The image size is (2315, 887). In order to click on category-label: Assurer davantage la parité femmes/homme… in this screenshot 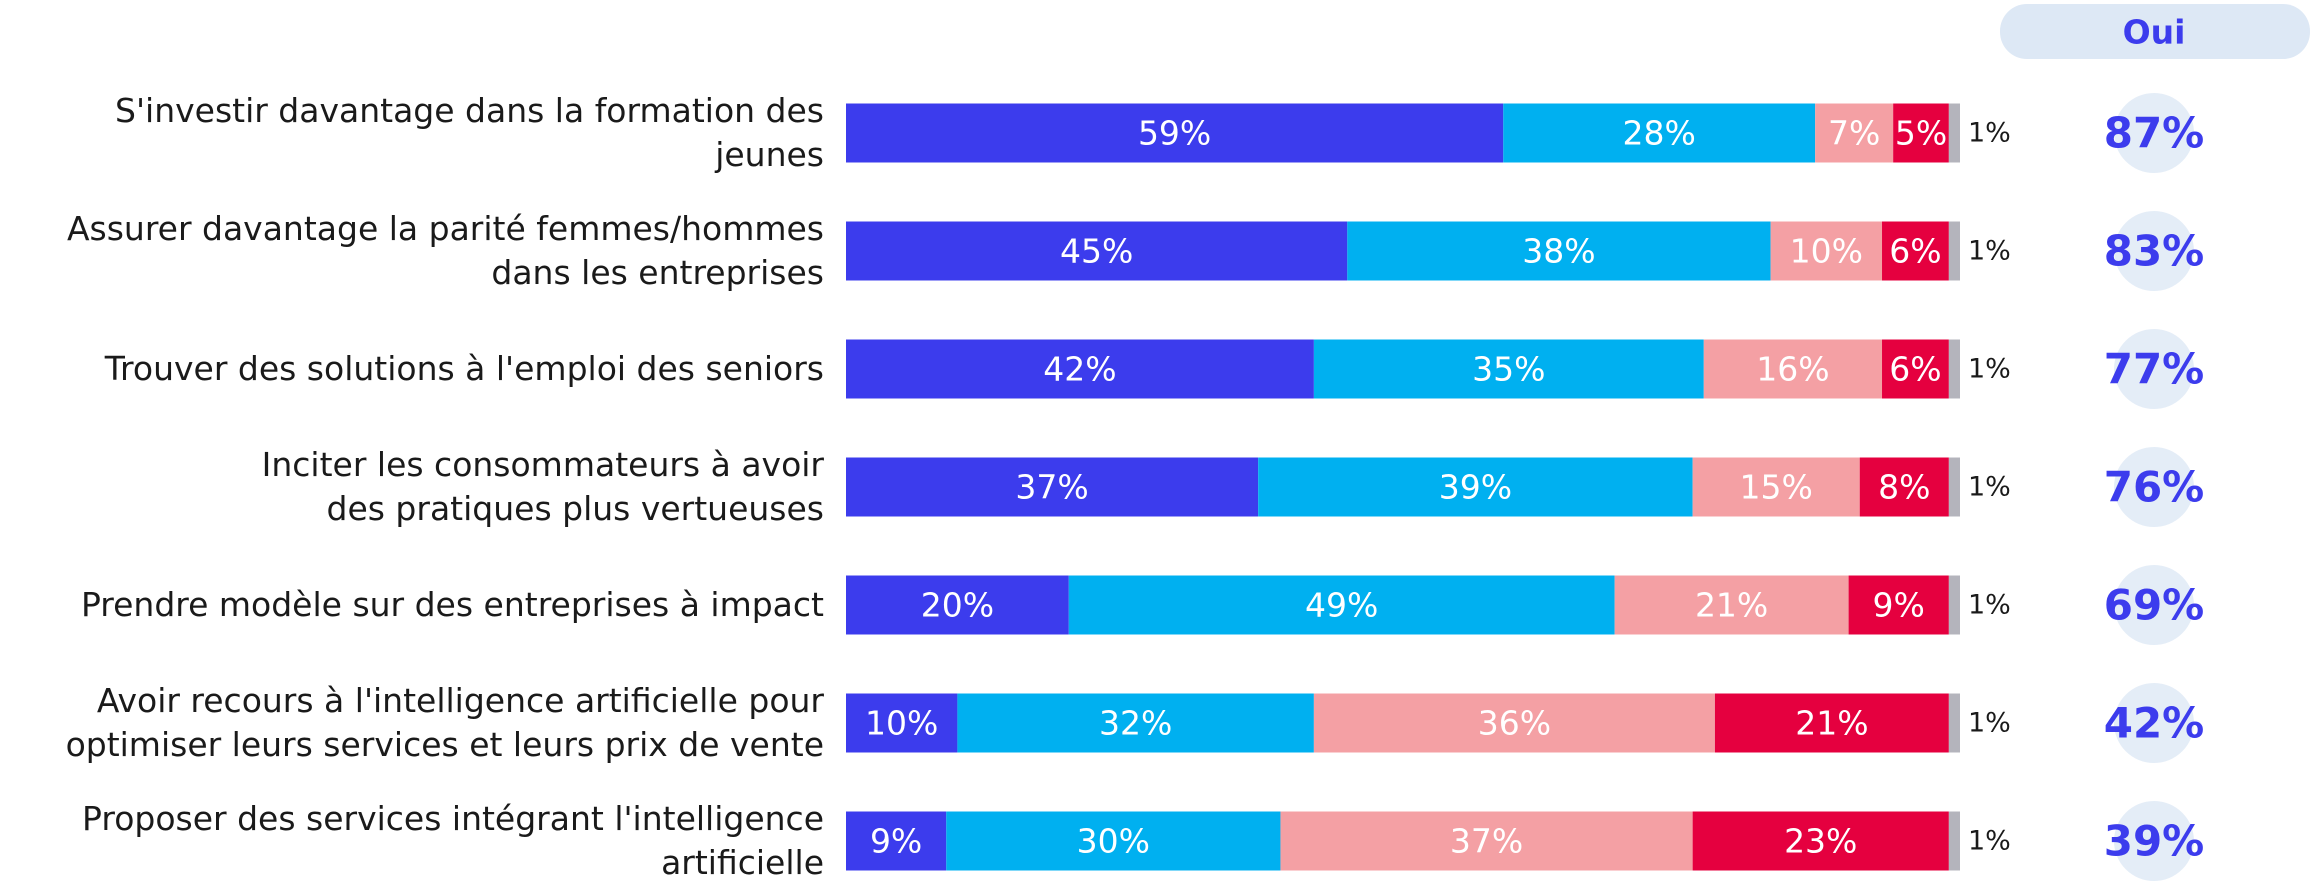, I will do `click(445, 250)`.